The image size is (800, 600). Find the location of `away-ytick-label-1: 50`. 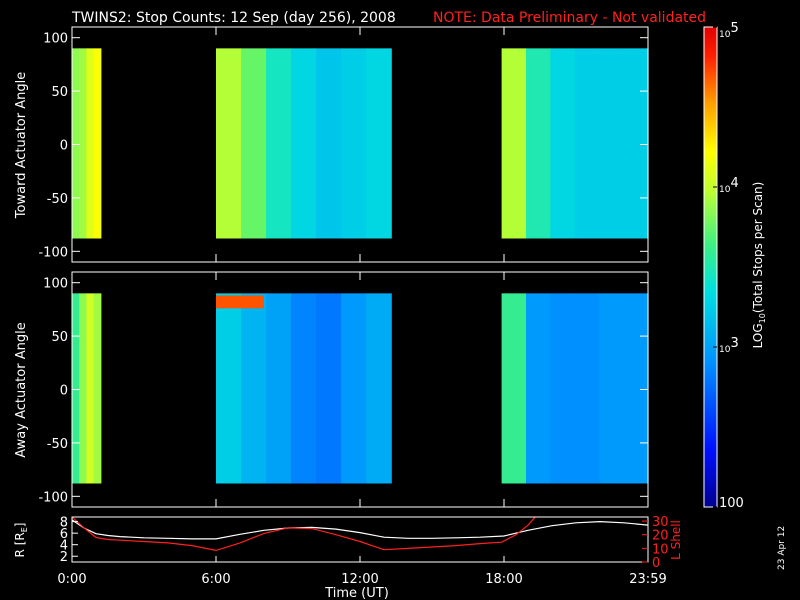

away-ytick-label-1: 50 is located at coordinates (59, 337).